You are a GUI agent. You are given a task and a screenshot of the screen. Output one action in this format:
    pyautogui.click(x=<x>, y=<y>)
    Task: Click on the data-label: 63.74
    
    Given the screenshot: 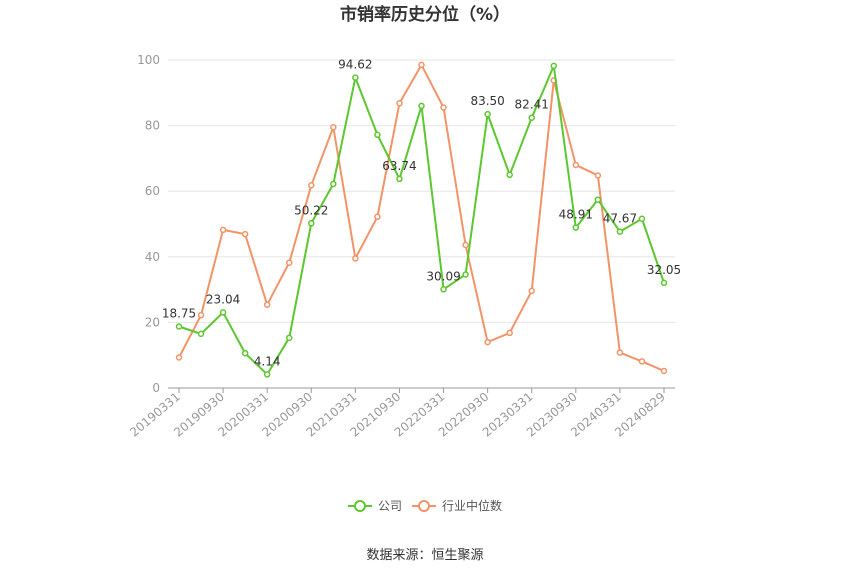 What is the action you would take?
    pyautogui.click(x=399, y=166)
    